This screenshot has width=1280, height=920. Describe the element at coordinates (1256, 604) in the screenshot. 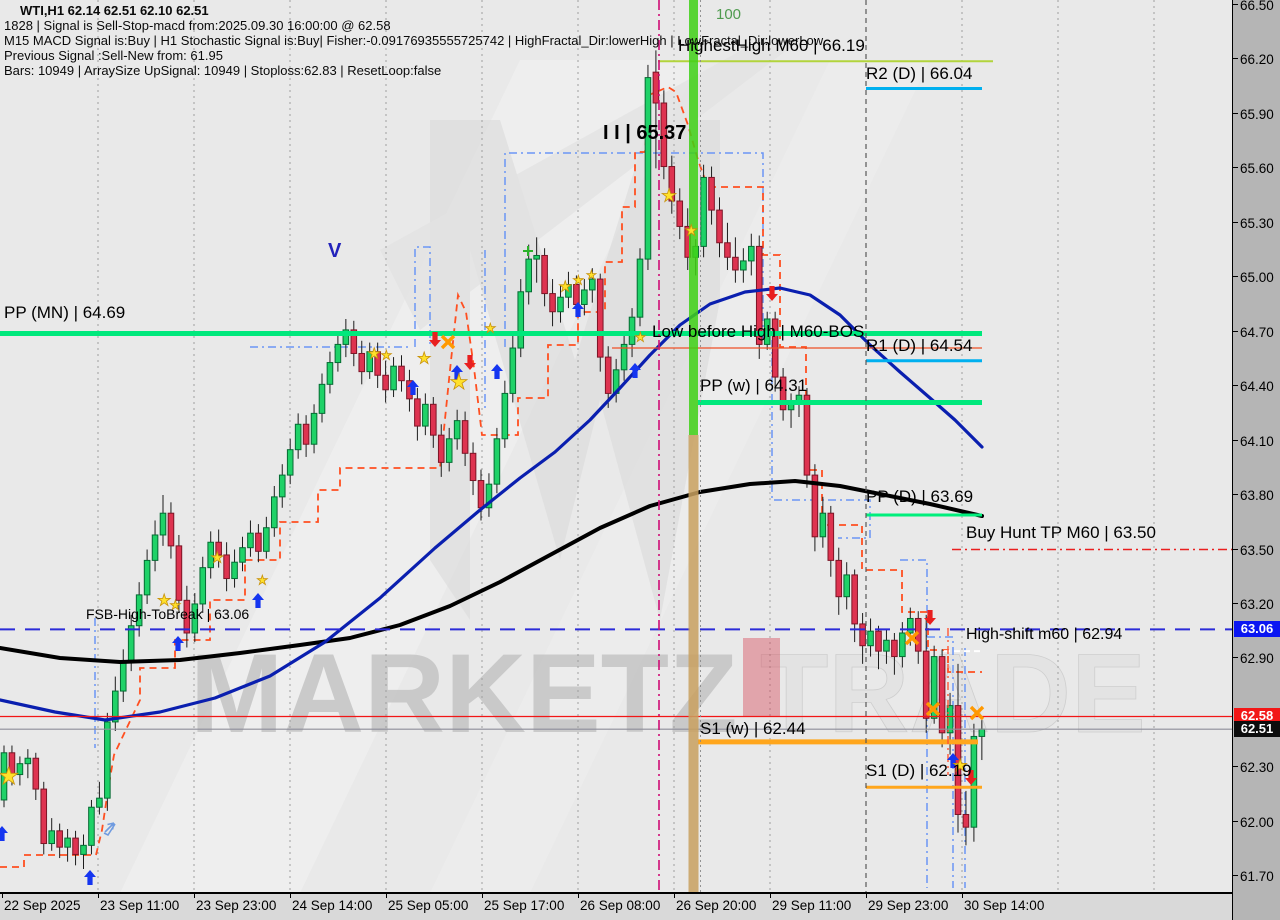

I see `price-tick-label: 63.20` at that location.